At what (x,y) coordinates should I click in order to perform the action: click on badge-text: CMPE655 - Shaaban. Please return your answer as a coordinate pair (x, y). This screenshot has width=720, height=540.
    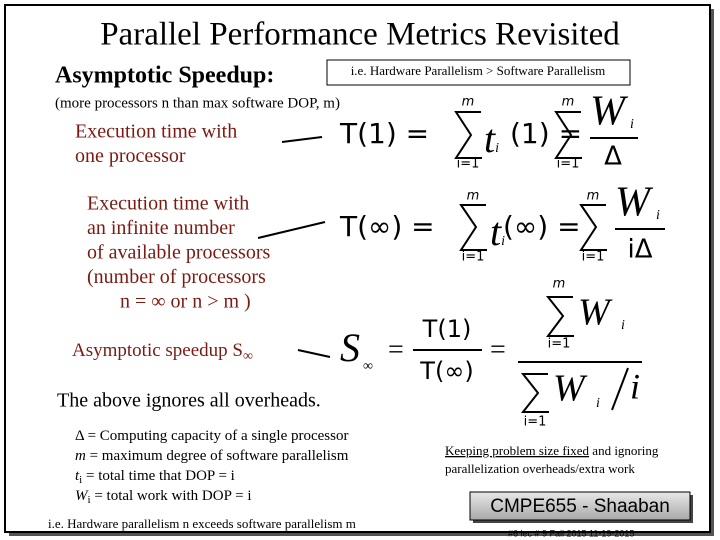
    Looking at the image, I should click on (580, 506).